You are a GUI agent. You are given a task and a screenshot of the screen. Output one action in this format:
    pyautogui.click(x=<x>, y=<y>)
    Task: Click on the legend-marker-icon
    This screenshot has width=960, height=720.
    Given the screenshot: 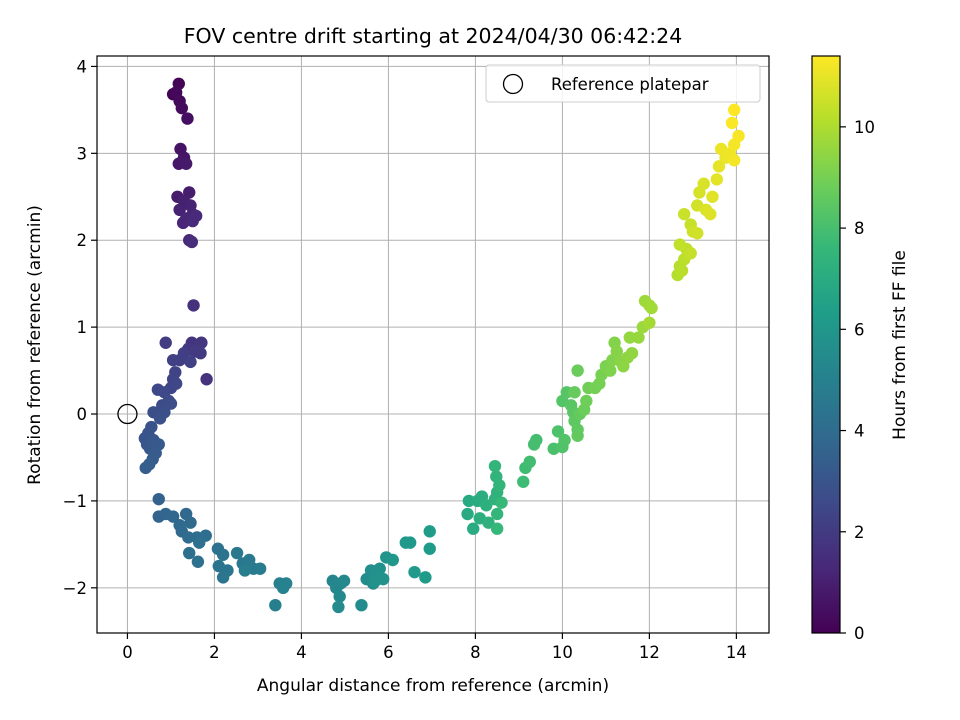 What is the action you would take?
    pyautogui.click(x=513, y=84)
    